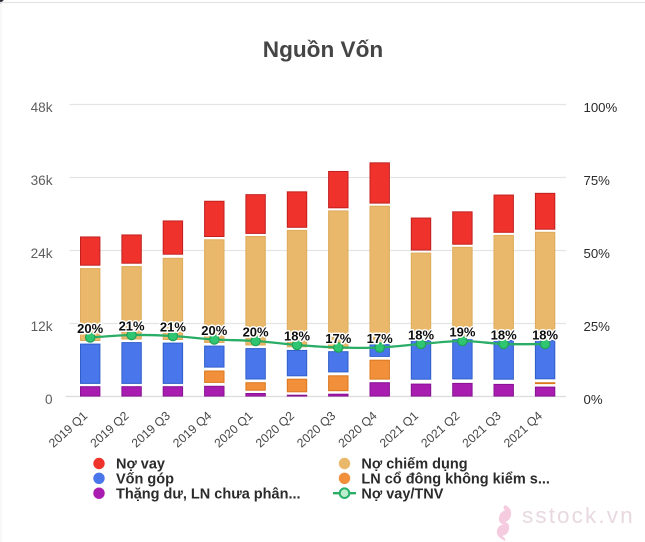 The width and height of the screenshot is (645, 542). I want to click on svg-text: 36k, so click(42, 180).